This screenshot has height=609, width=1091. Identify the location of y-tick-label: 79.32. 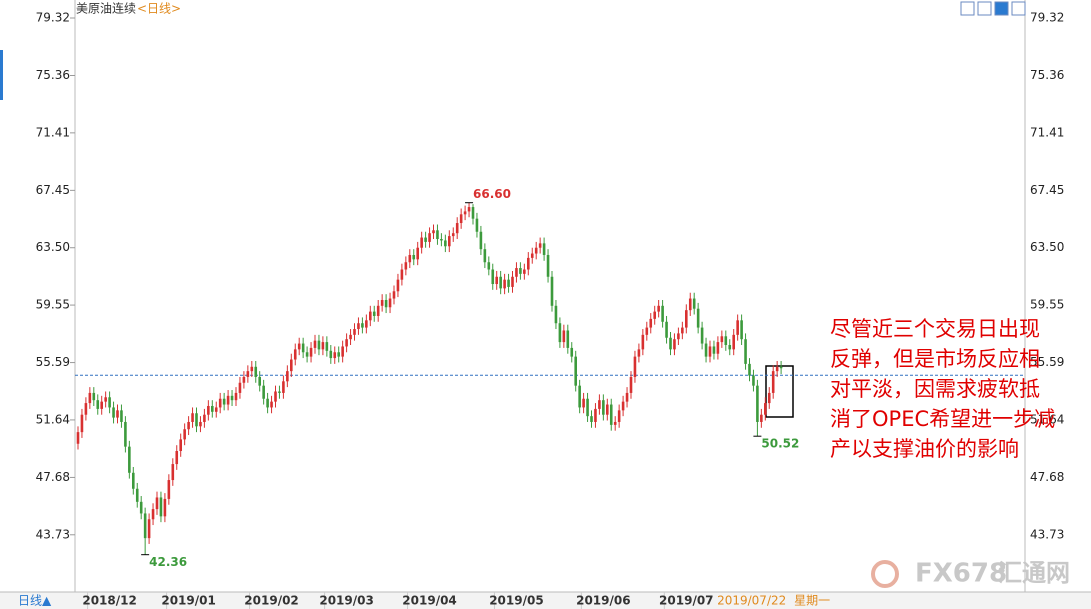
(53, 18).